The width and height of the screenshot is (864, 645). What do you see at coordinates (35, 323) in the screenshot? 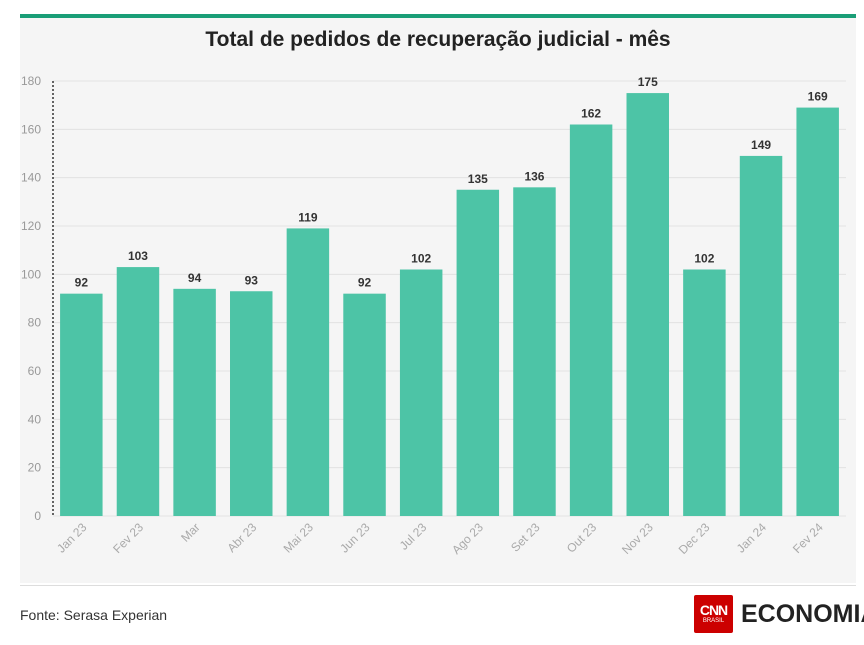
I see `y-tick-label: 80` at bounding box center [35, 323].